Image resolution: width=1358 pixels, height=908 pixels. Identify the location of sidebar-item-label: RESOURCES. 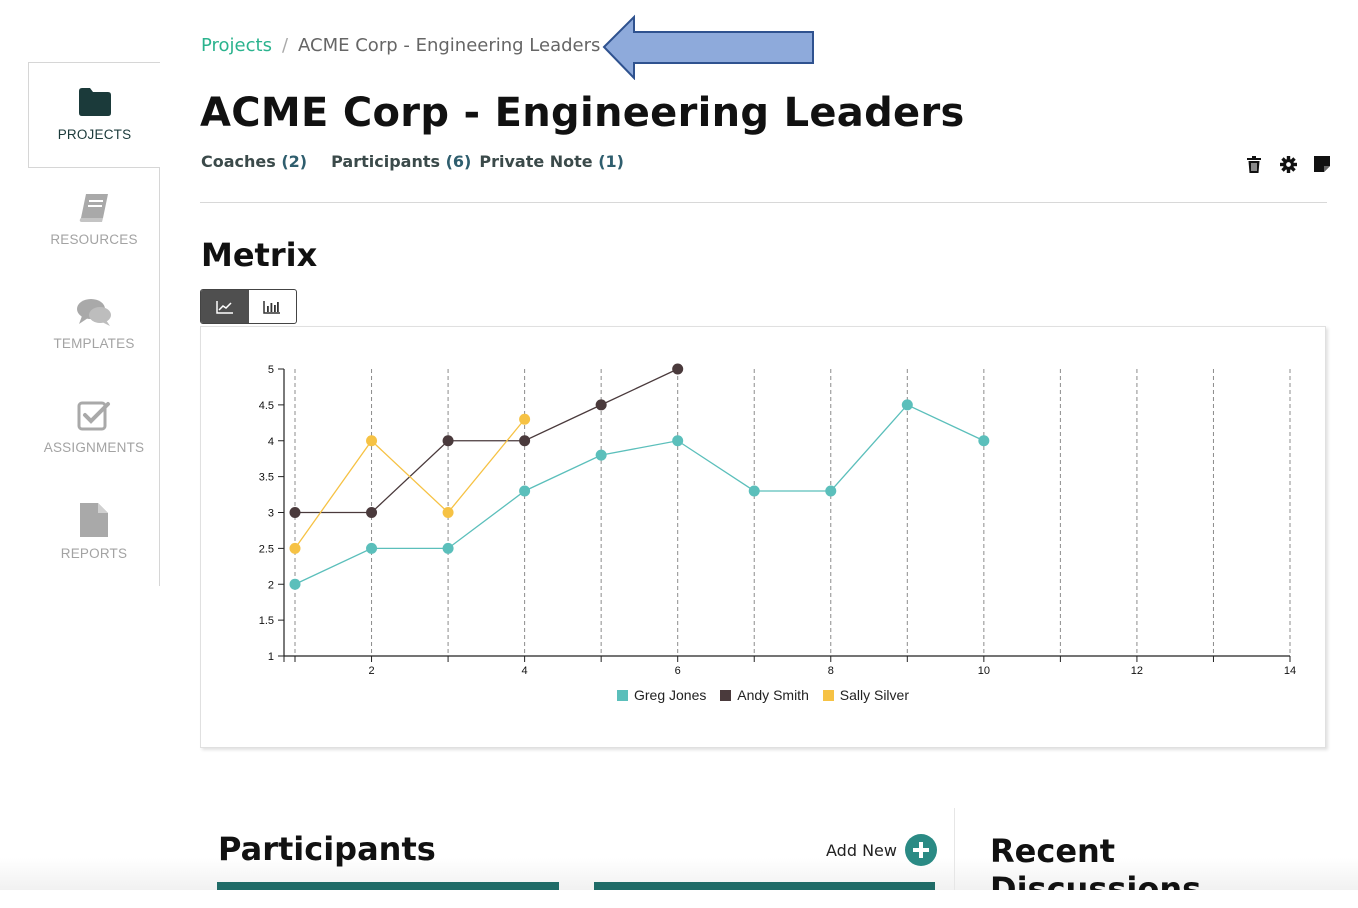
(94, 239).